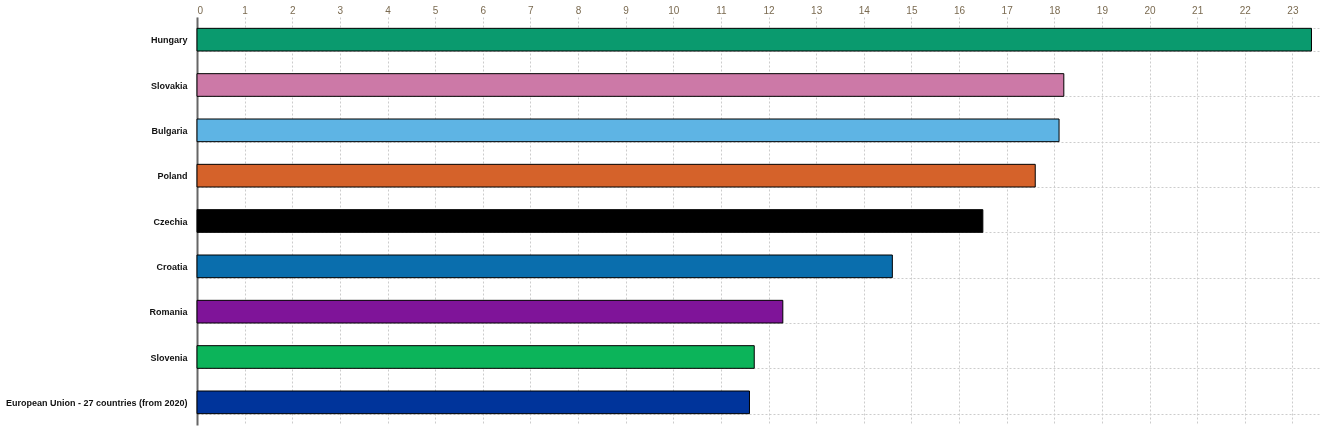  What do you see at coordinates (1007, 10) in the screenshot?
I see `x-tick-label: 17` at bounding box center [1007, 10].